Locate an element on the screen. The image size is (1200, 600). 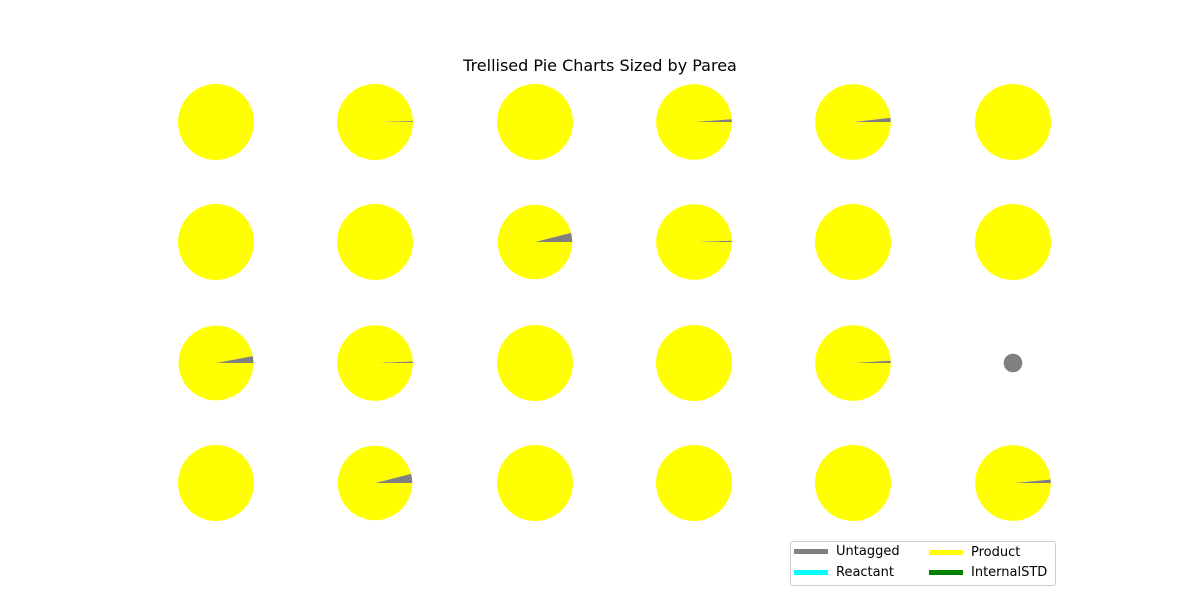
legend-item-product: Product is located at coordinates (974, 552).